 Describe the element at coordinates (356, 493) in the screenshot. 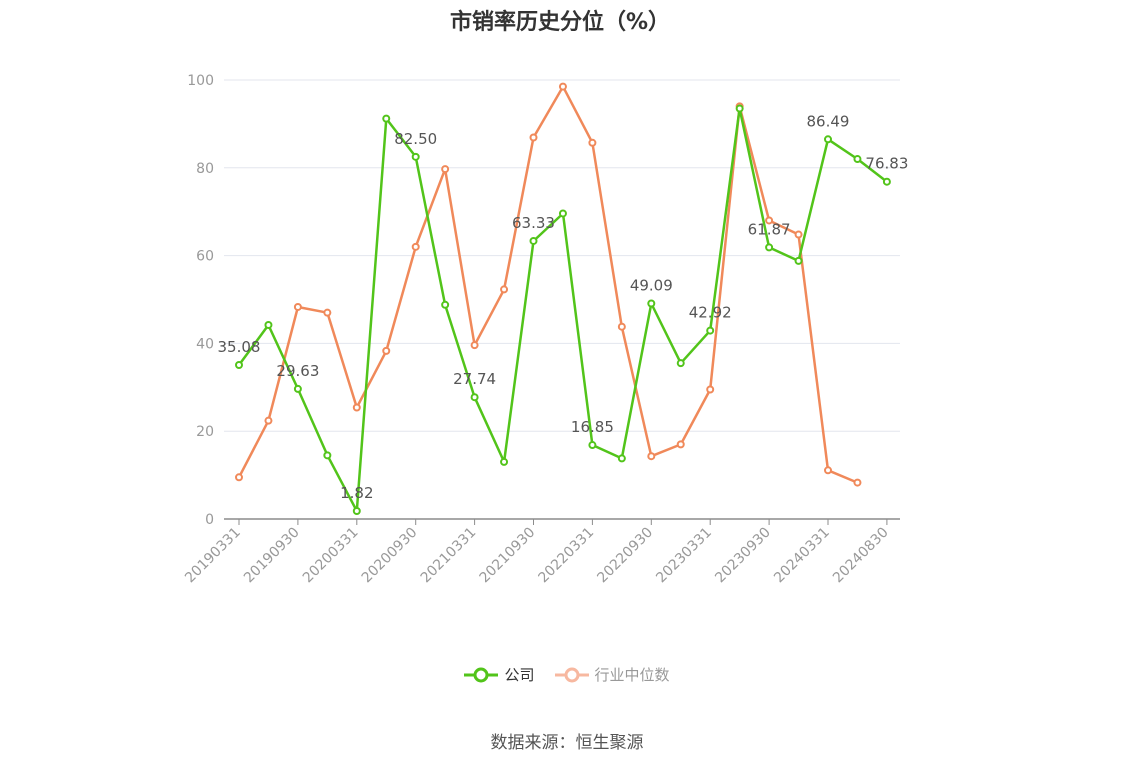

I see `data-label-company-20200331: 1.82` at that location.